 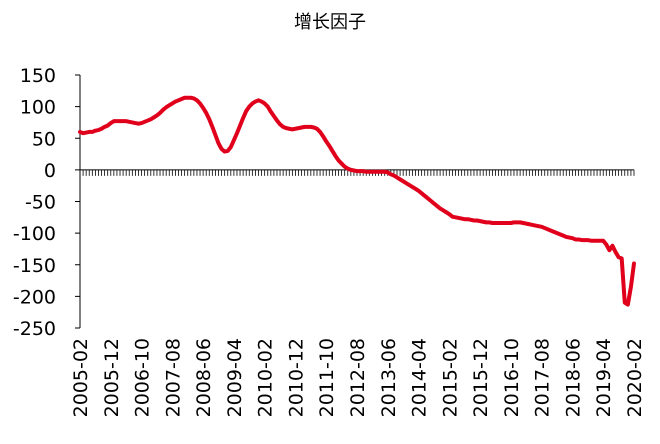 I want to click on x-tick-label: 2012-08, so click(x=358, y=377).